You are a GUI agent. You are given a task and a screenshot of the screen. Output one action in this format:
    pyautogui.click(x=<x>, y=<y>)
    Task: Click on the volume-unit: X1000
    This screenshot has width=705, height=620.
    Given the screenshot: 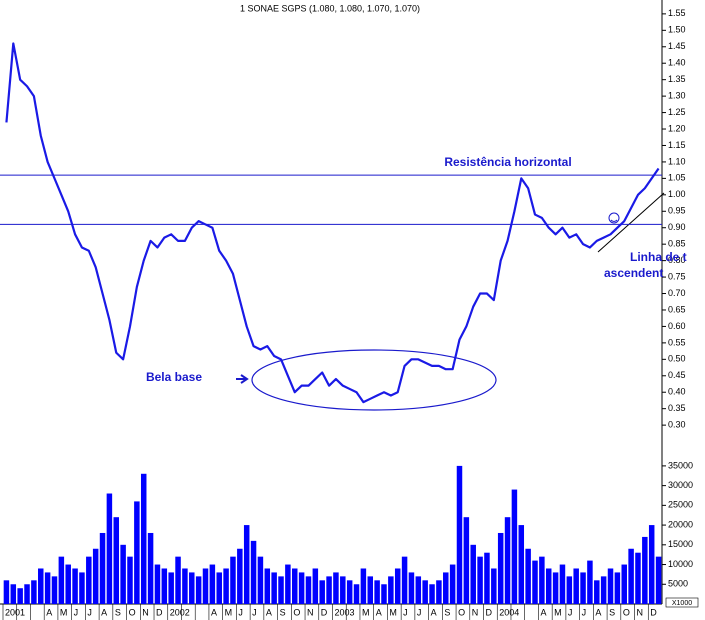 What is the action you would take?
    pyautogui.click(x=682, y=603)
    